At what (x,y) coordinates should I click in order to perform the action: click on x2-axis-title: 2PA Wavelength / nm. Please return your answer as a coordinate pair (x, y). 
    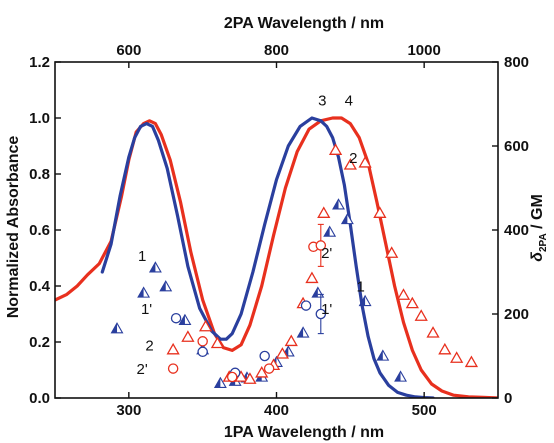
    Looking at the image, I should click on (304, 23).